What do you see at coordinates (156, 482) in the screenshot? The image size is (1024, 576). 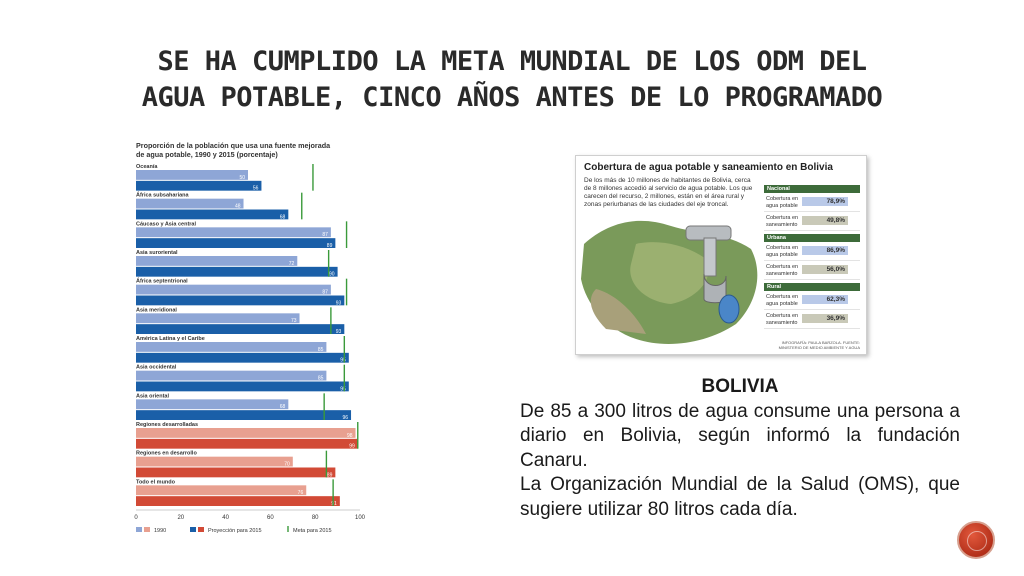 I see `category-label: Todo el mundo` at bounding box center [156, 482].